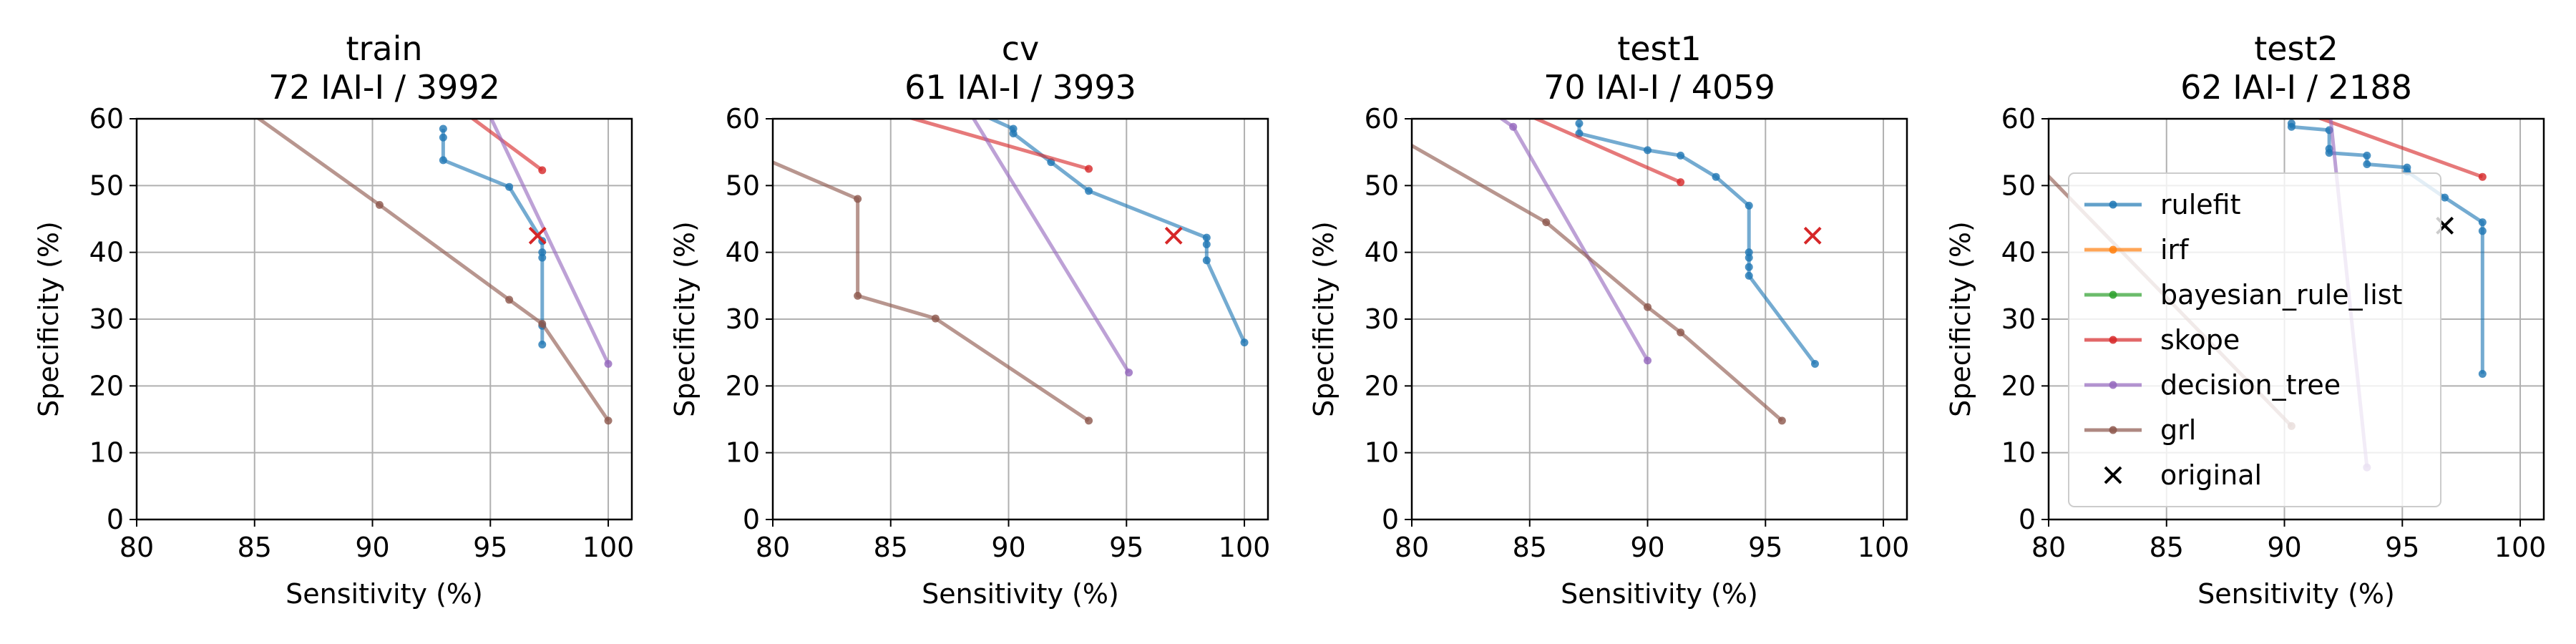  Describe the element at coordinates (2113, 340) in the screenshot. I see `legend-marker-skope` at that location.